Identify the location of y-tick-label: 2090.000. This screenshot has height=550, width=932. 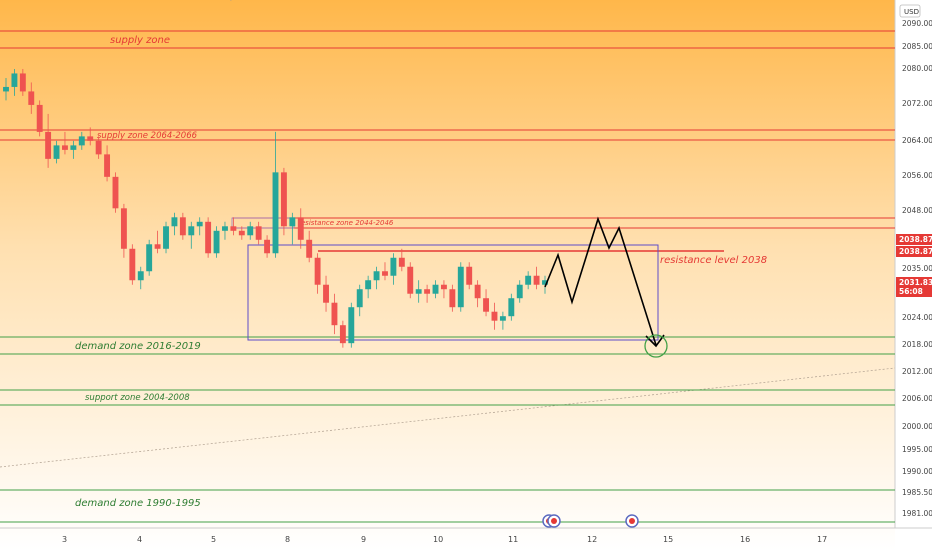
(917, 23).